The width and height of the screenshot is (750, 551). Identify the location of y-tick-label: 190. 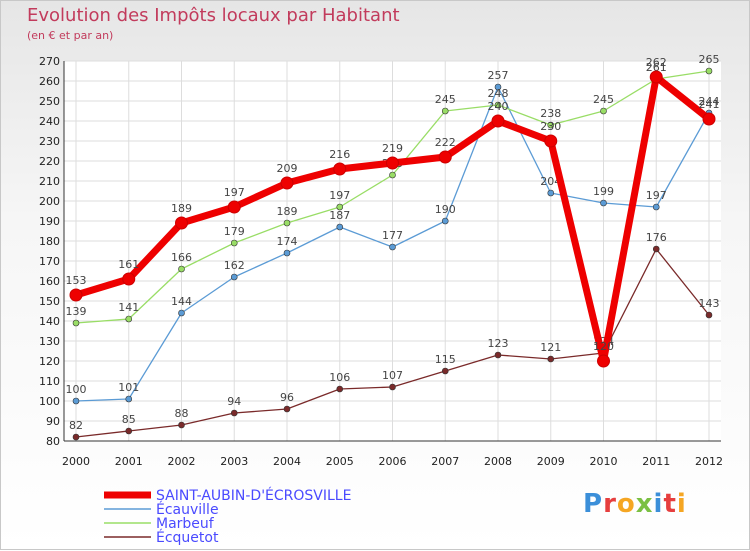
(49, 221).